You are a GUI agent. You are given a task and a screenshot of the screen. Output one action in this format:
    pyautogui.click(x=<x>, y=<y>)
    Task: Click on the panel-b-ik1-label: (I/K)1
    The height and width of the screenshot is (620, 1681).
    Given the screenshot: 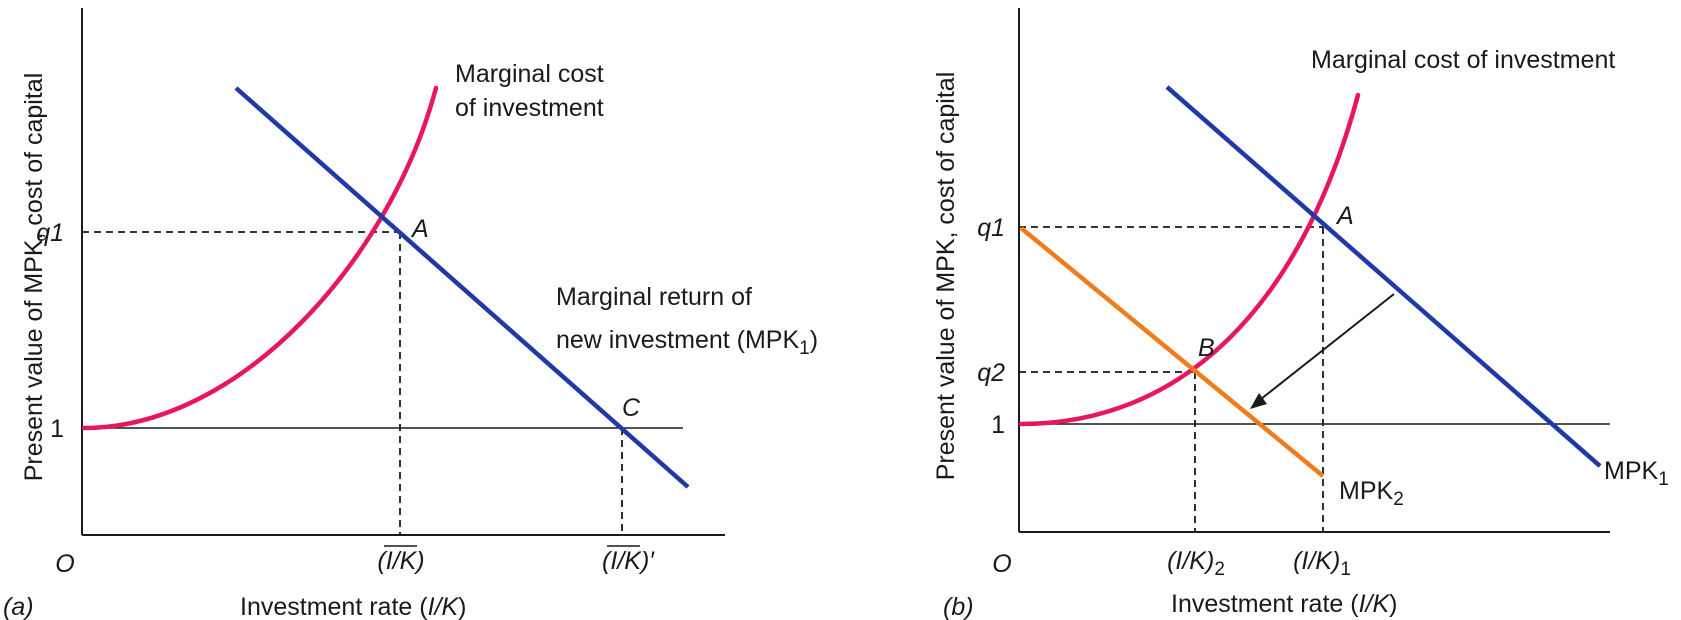 What is the action you would take?
    pyautogui.click(x=1322, y=563)
    